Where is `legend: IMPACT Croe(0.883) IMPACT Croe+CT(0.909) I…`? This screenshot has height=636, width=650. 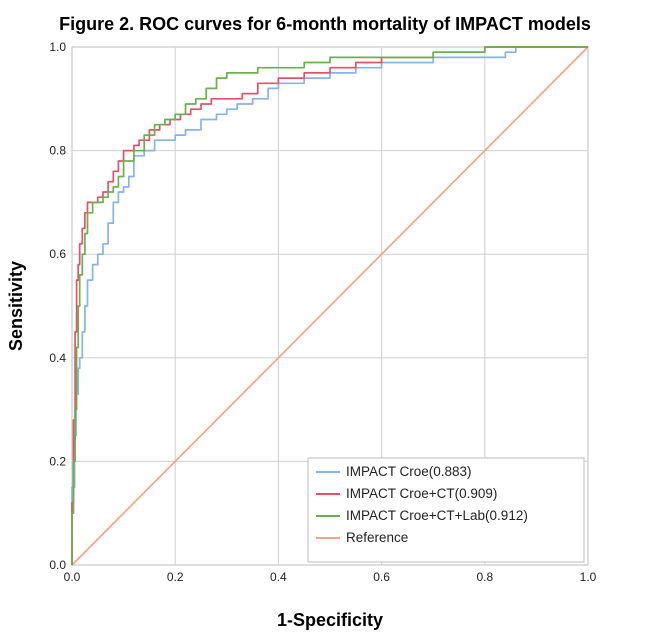
legend: IMPACT Croe(0.883) IMPACT Croe+CT(0.909) I… is located at coordinates (446, 510).